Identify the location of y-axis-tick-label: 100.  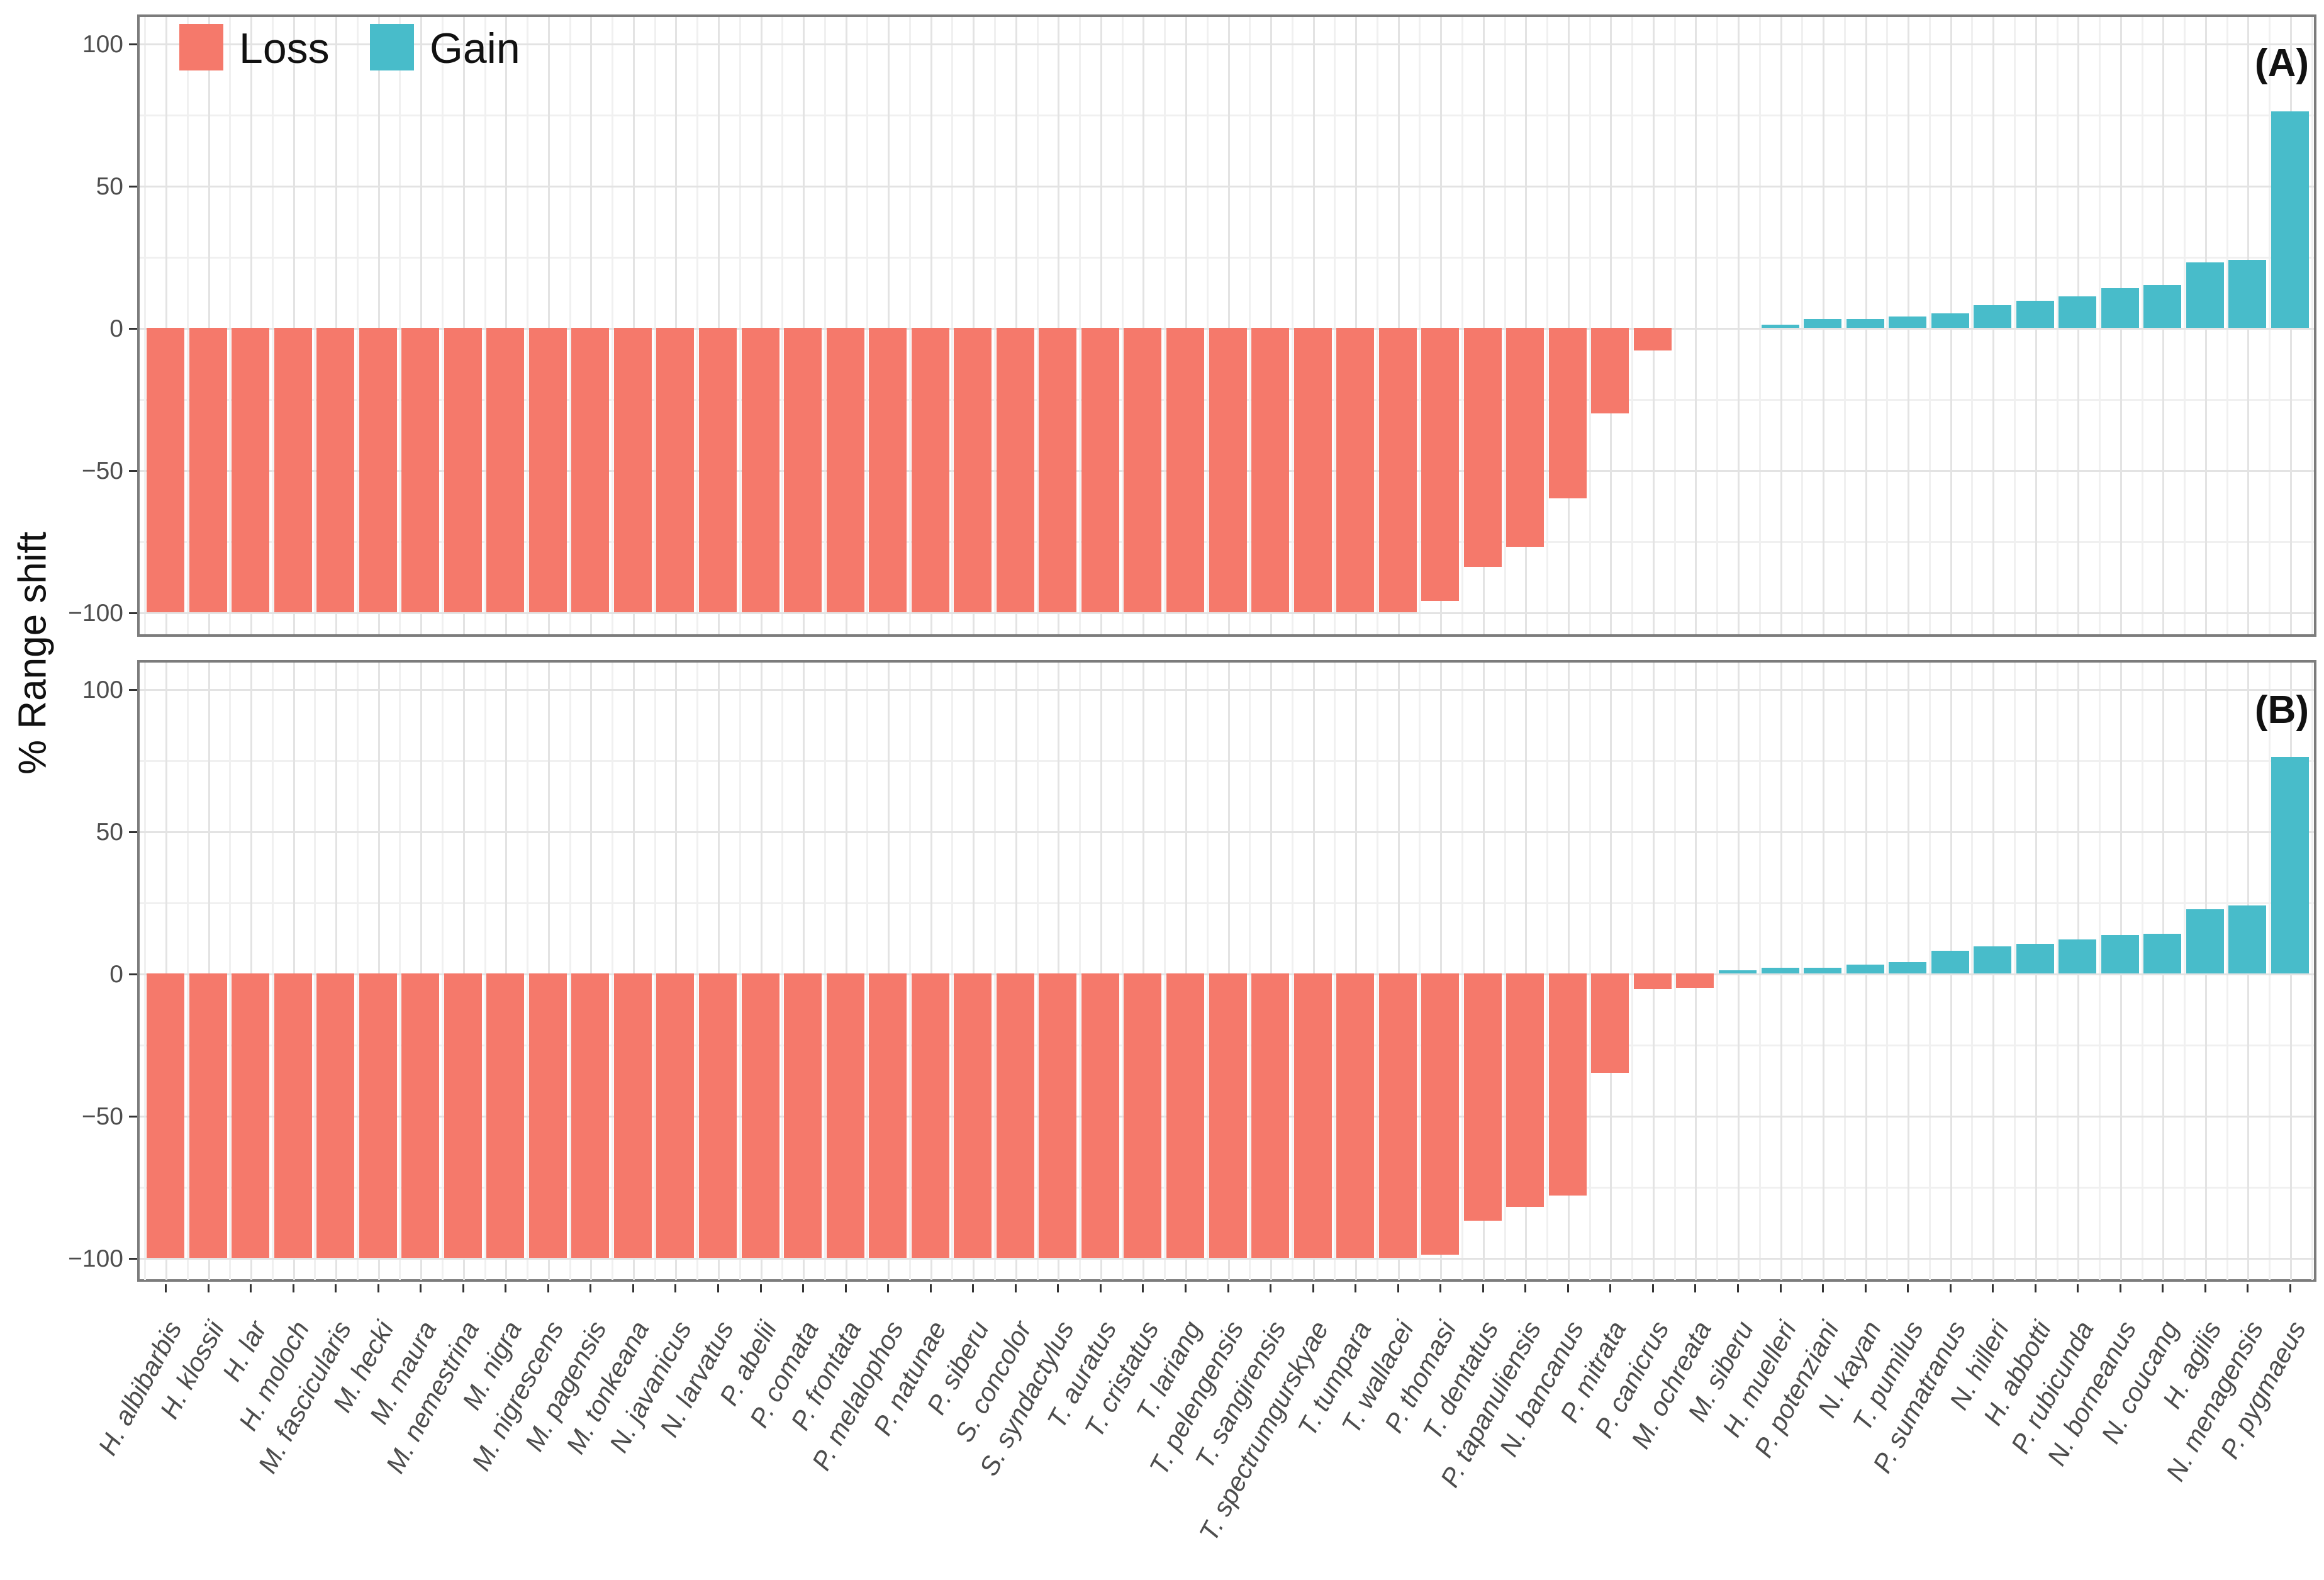
(103, 689).